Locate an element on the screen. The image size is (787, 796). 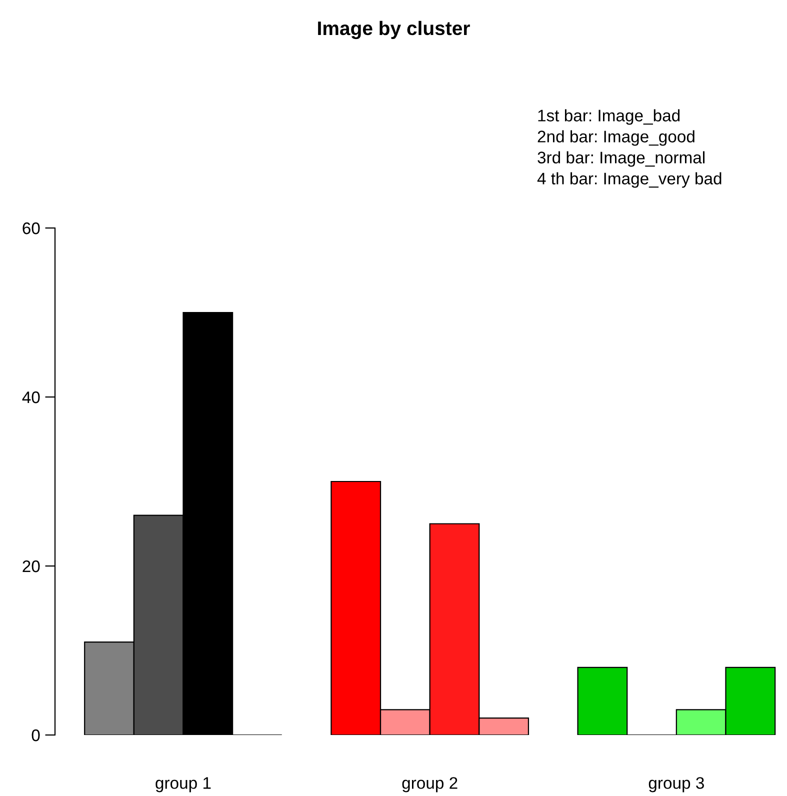
y-tick-label: 60 is located at coordinates (31, 228).